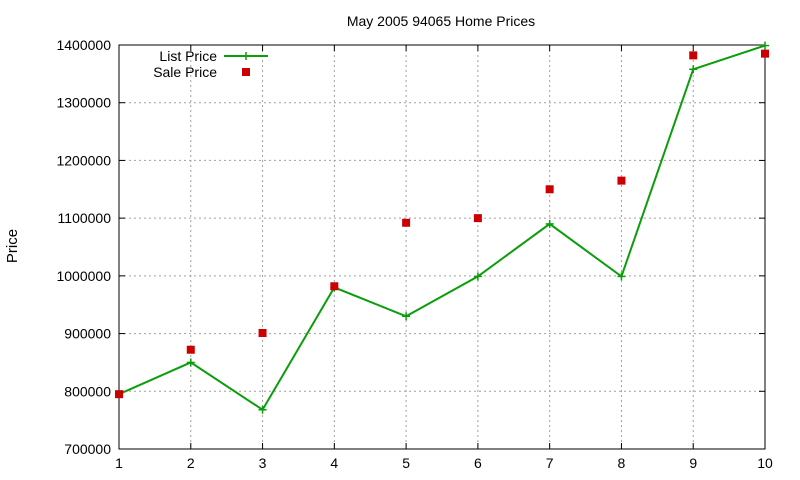 This screenshot has width=800, height=480. What do you see at coordinates (188, 56) in the screenshot?
I see `legend-label: List Price` at bounding box center [188, 56].